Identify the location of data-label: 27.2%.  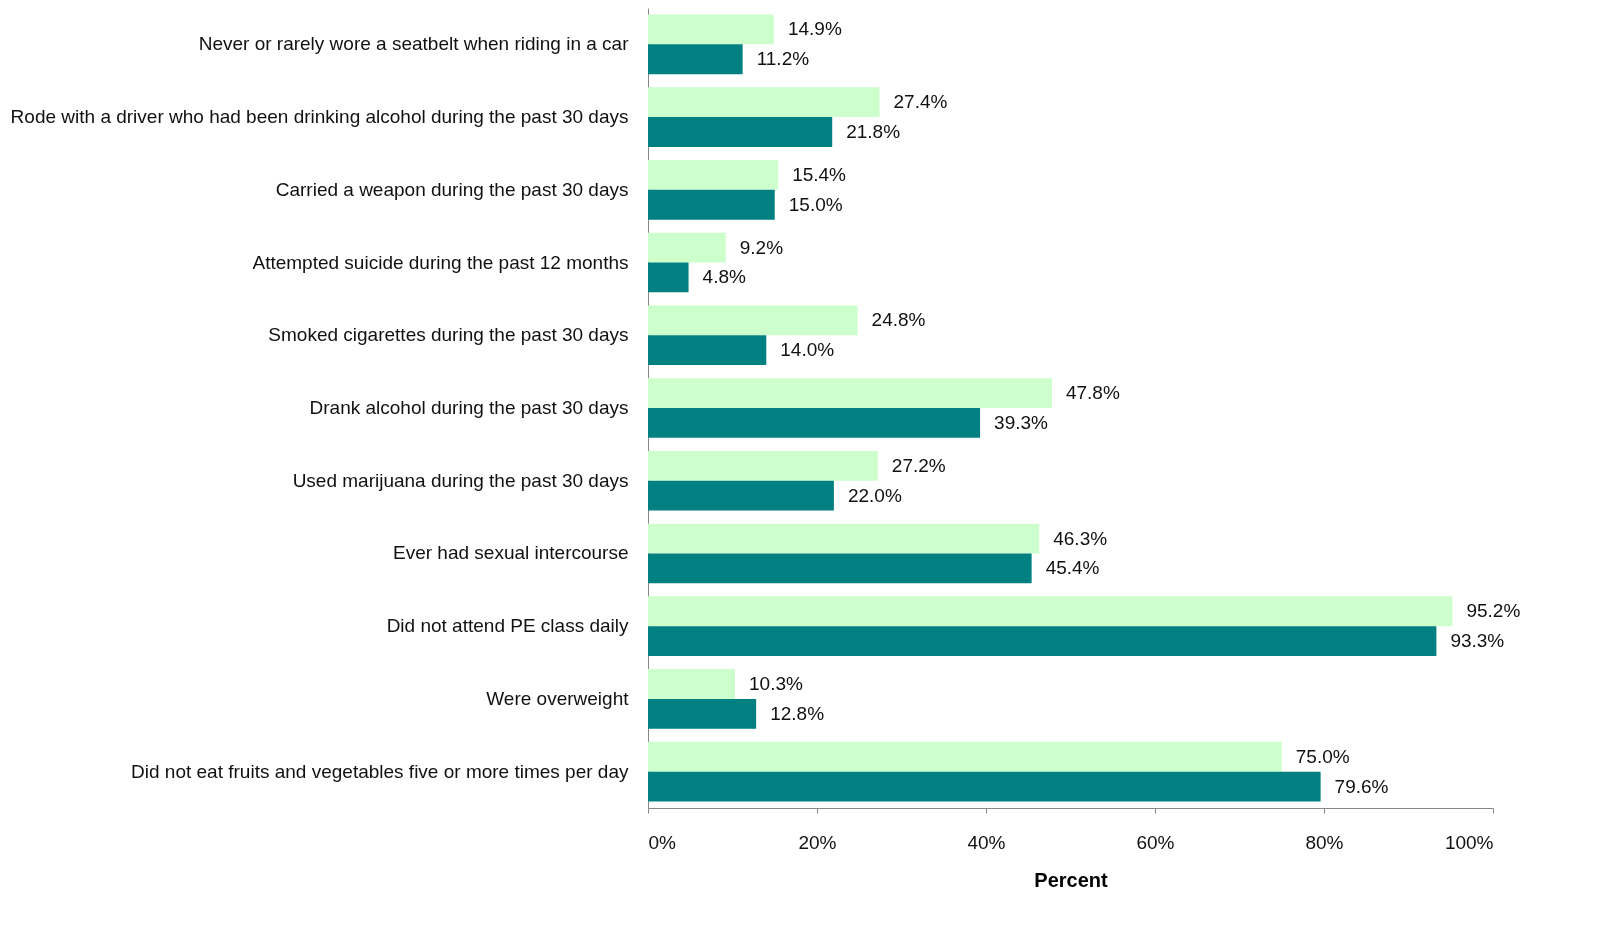
(918, 465).